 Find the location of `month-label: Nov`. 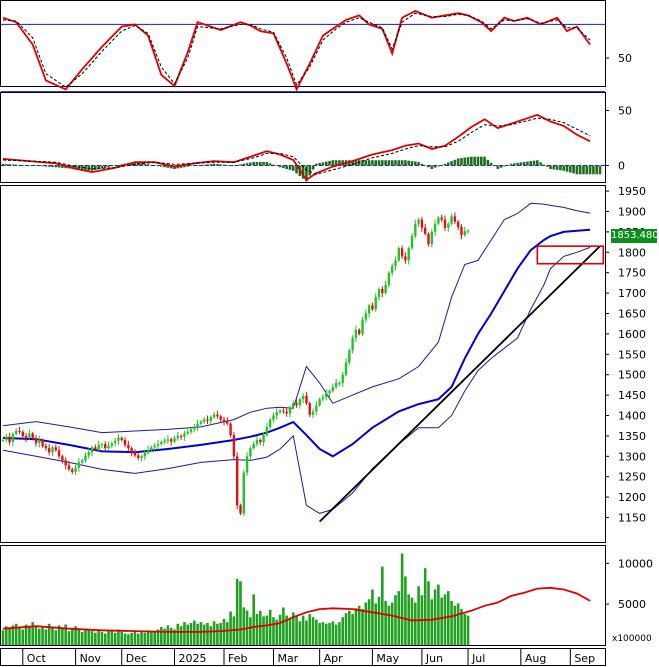

month-label: Nov is located at coordinates (91, 658).